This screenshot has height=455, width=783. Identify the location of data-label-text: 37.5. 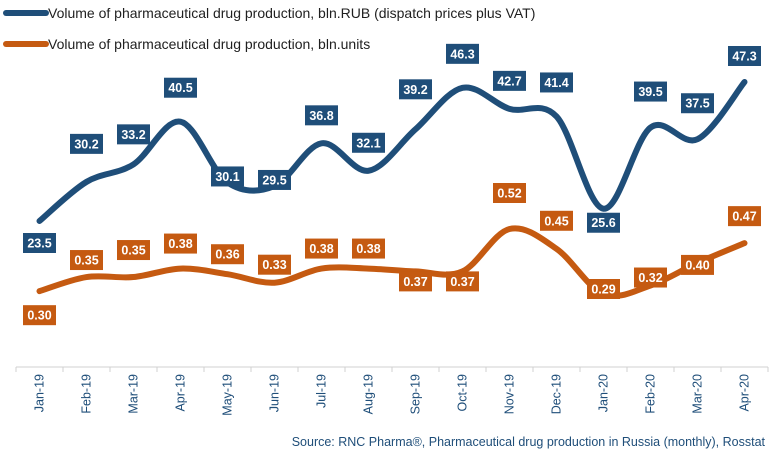
(697, 104).